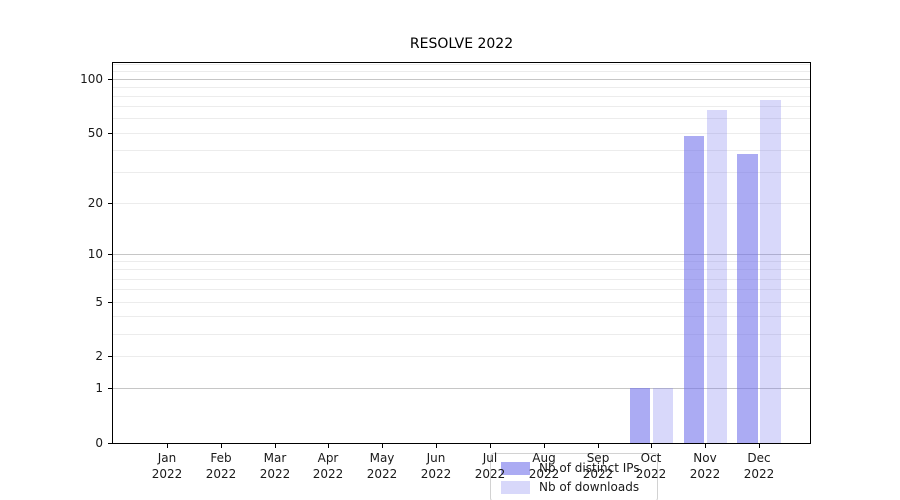 The width and height of the screenshot is (900, 500). What do you see at coordinates (490, 466) in the screenshot?
I see `x-tick-label: Jul 2022` at bounding box center [490, 466].